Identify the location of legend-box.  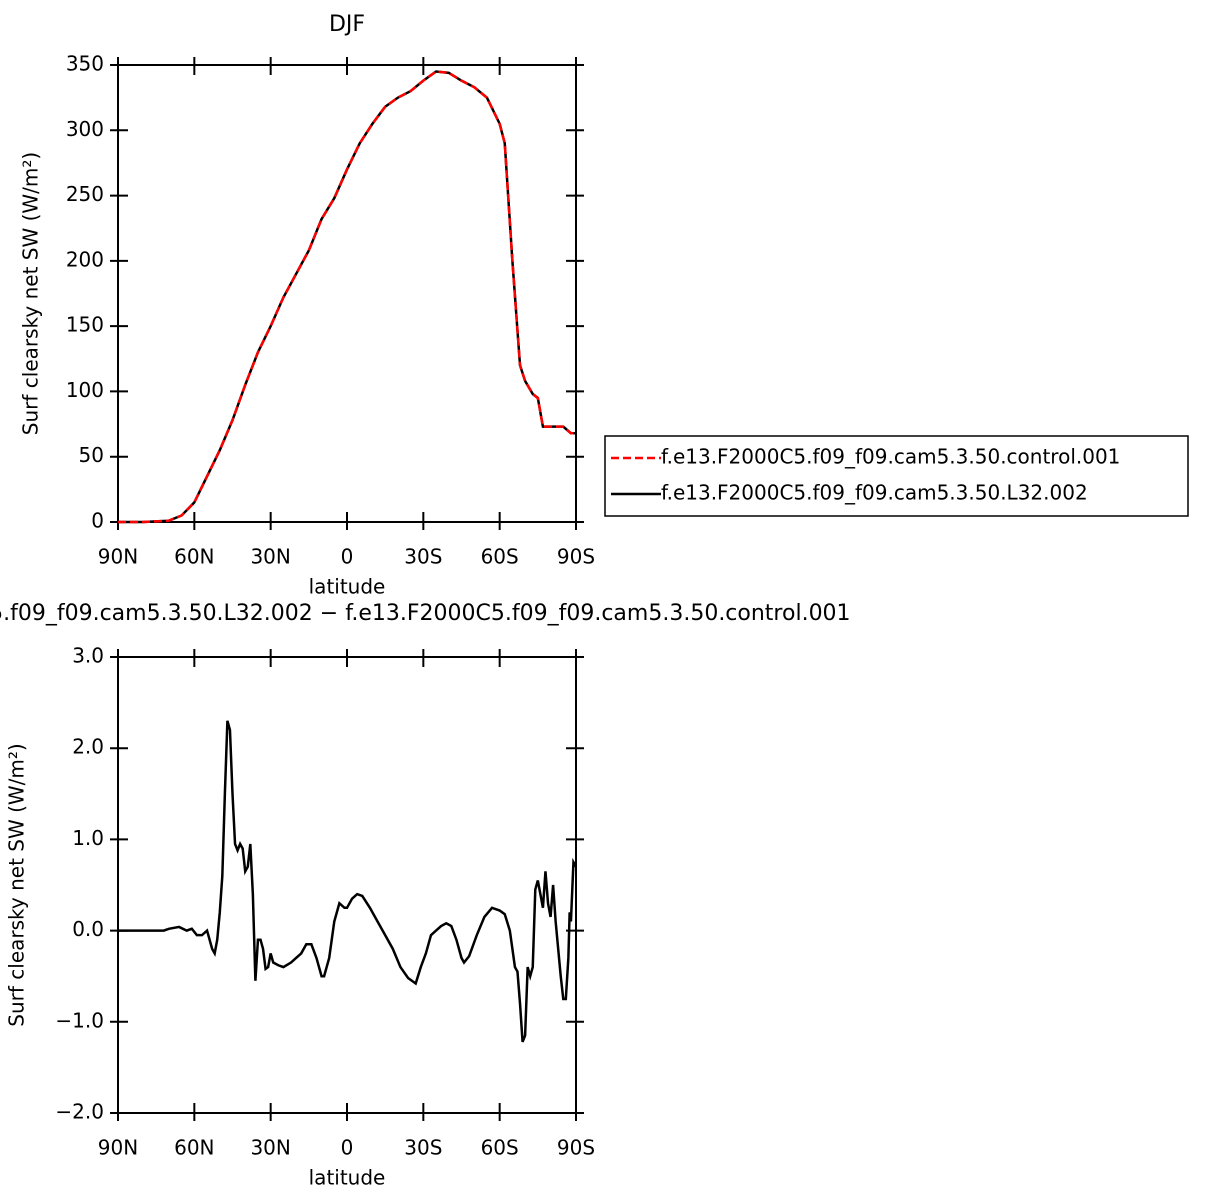
(896, 476).